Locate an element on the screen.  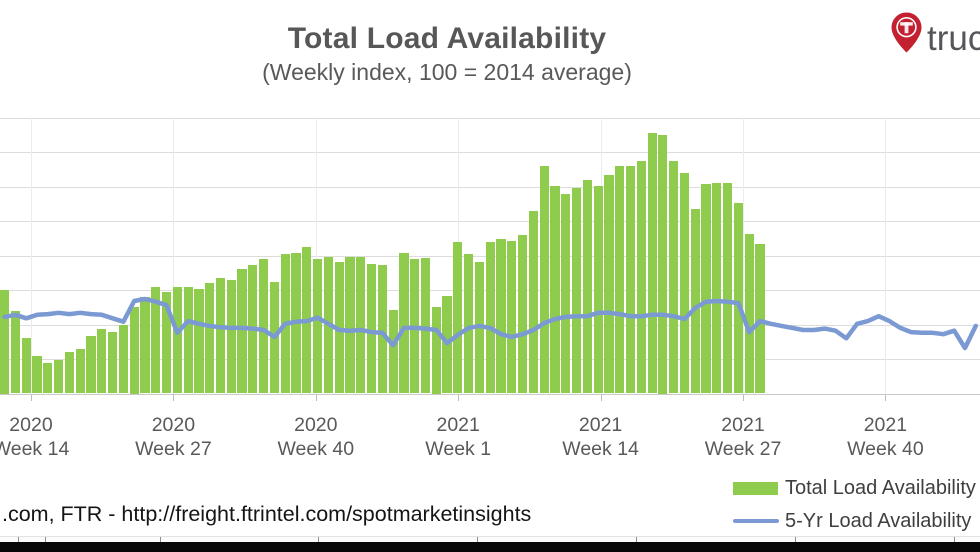
x-axis-label: 2020 Week 27 is located at coordinates (173, 437).